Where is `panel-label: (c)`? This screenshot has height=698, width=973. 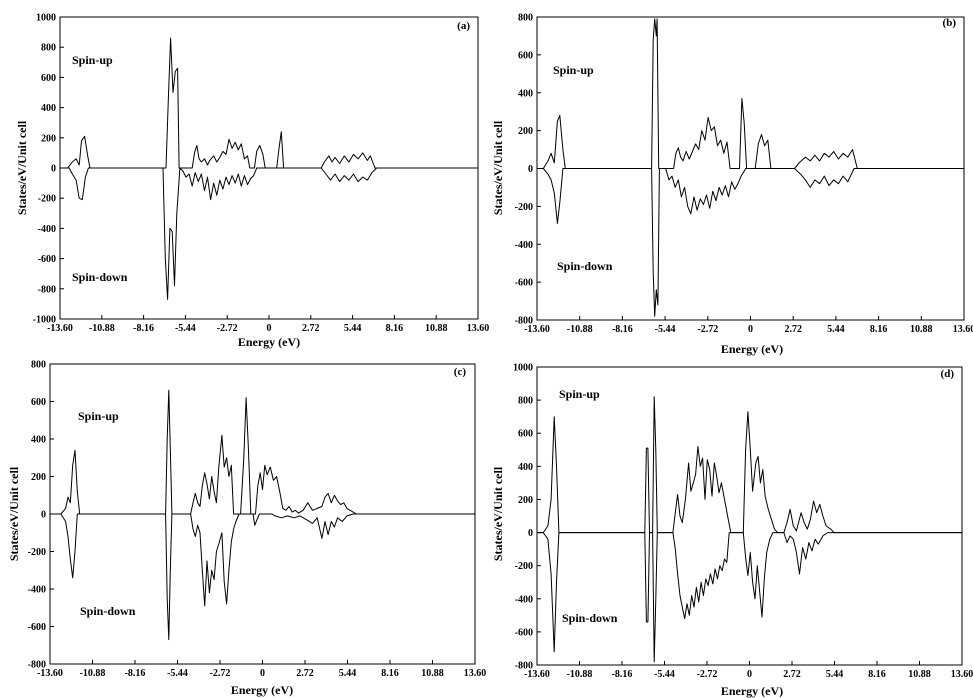
panel-label: (c) is located at coordinates (460, 372).